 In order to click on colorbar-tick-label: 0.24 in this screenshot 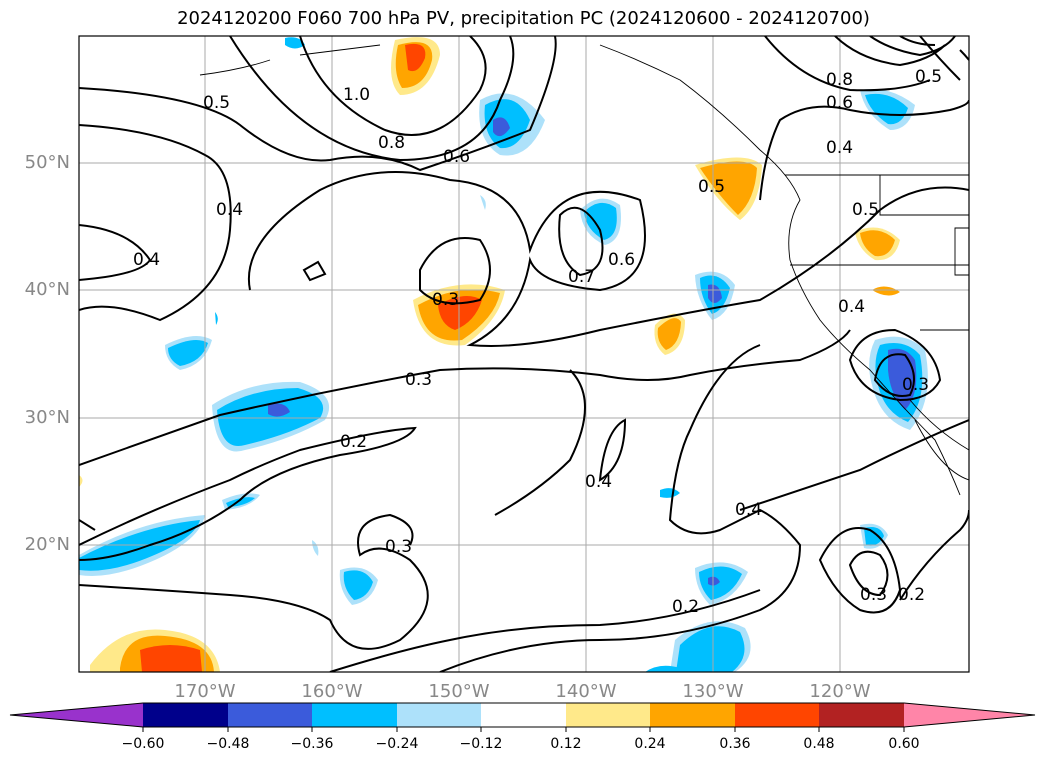, I will do `click(650, 744)`.